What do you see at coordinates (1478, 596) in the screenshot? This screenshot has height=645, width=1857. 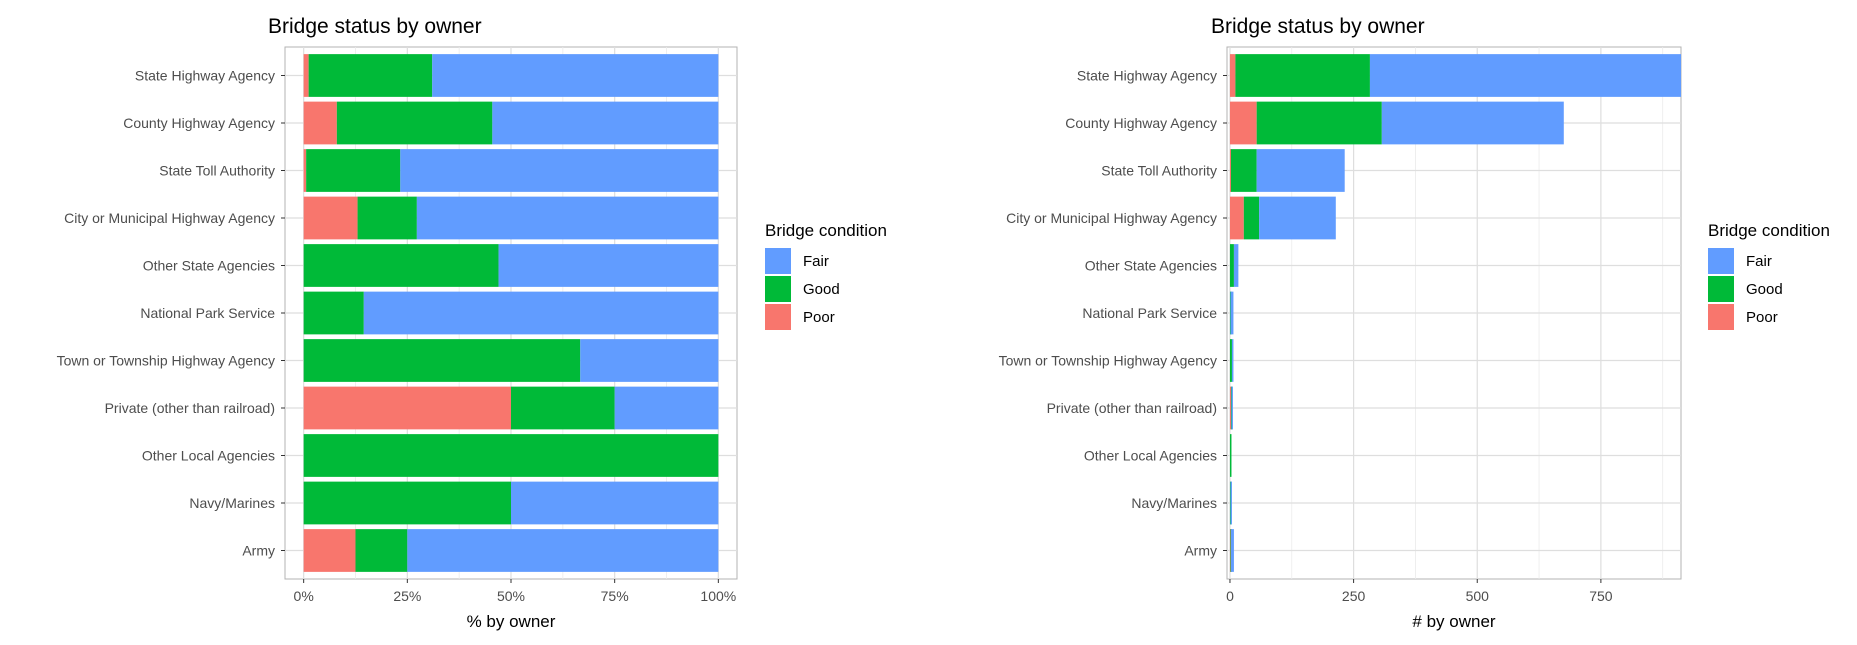 I see `x-tick-label: 500` at bounding box center [1478, 596].